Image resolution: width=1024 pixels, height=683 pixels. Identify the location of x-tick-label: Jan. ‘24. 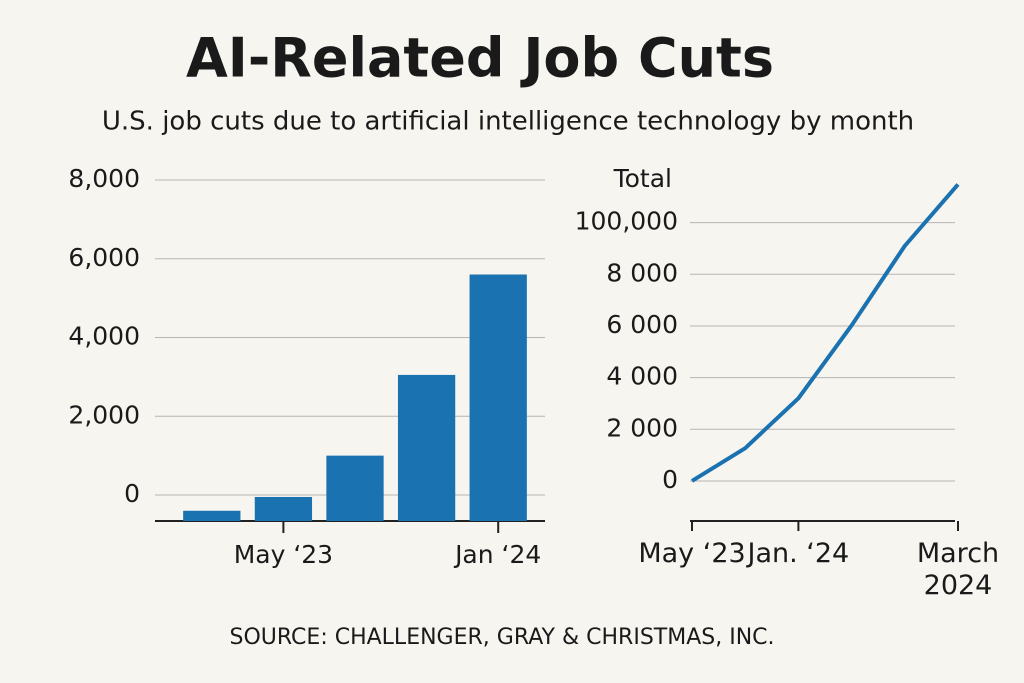
(798, 553).